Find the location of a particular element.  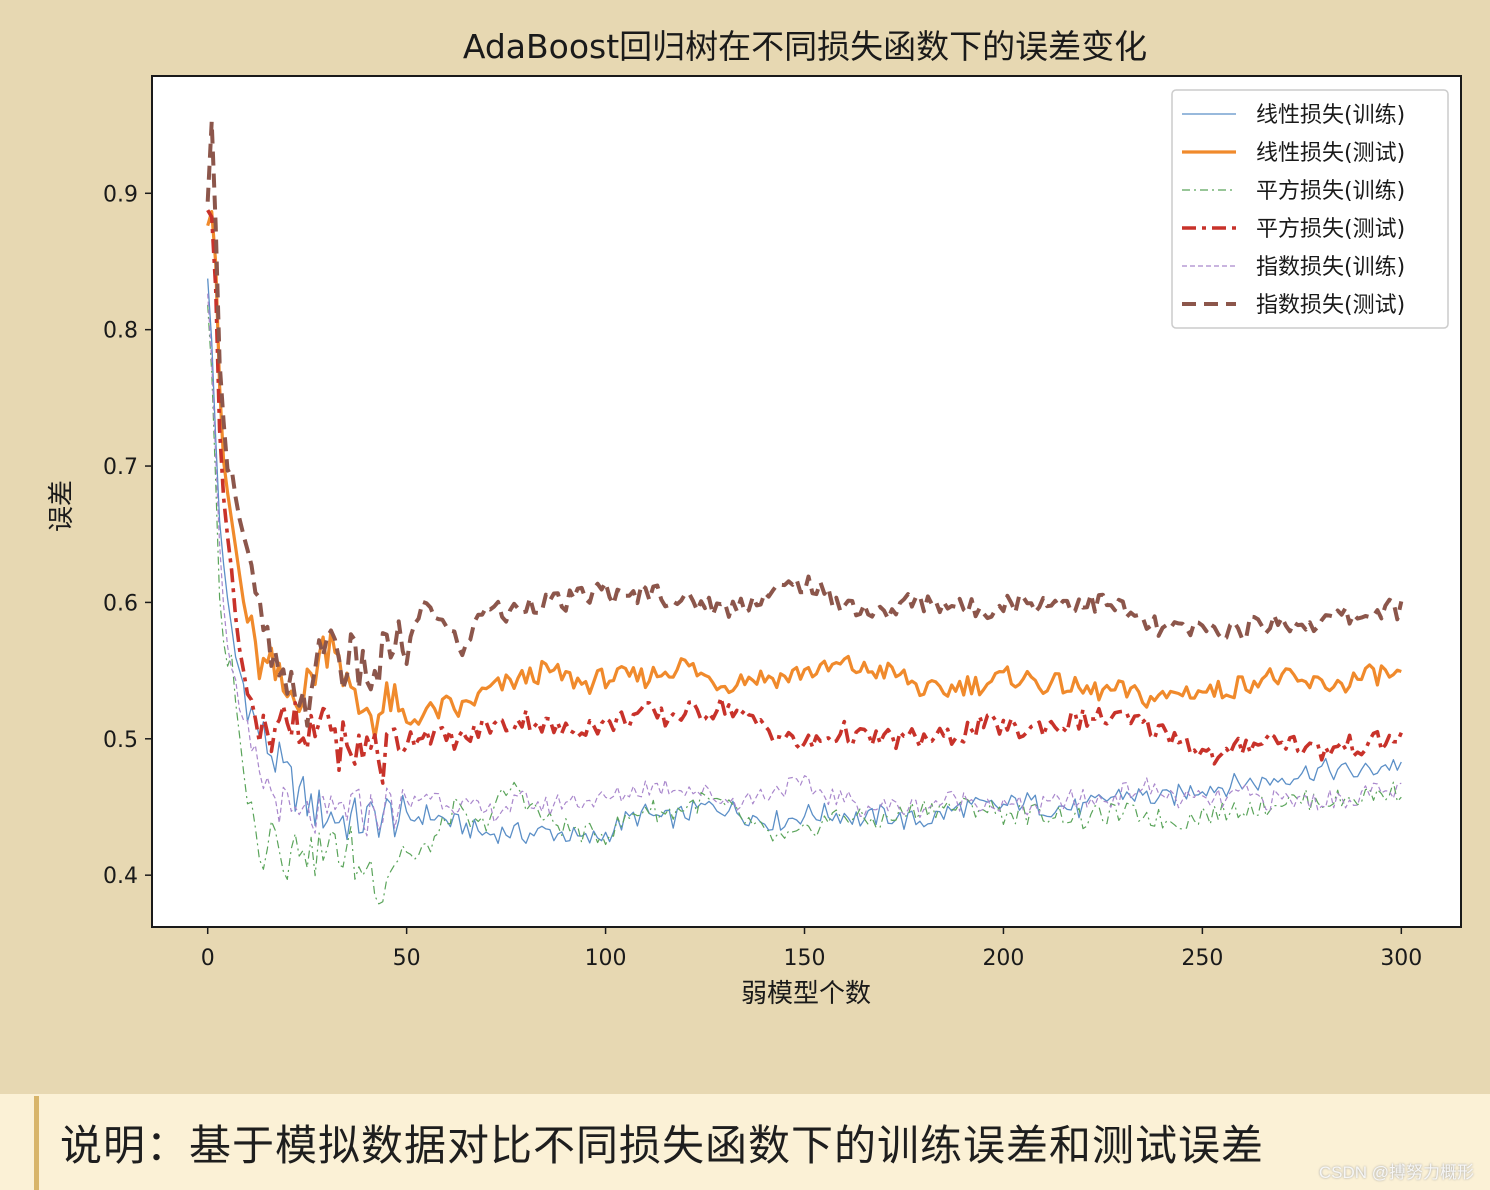

x-axis: 0 50 100 150 200 250 300 is located at coordinates (811, 949).